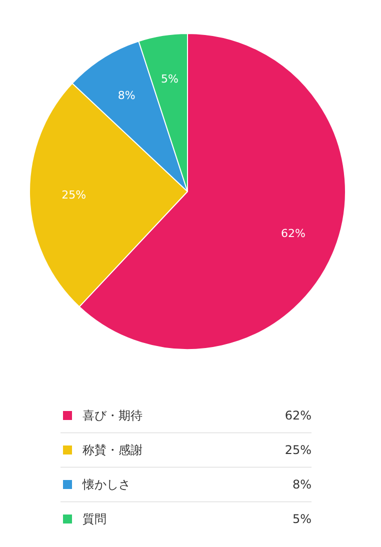 The height and width of the screenshot is (547, 381). What do you see at coordinates (106, 485) in the screenshot?
I see `legend-label: 懐かしさ` at bounding box center [106, 485].